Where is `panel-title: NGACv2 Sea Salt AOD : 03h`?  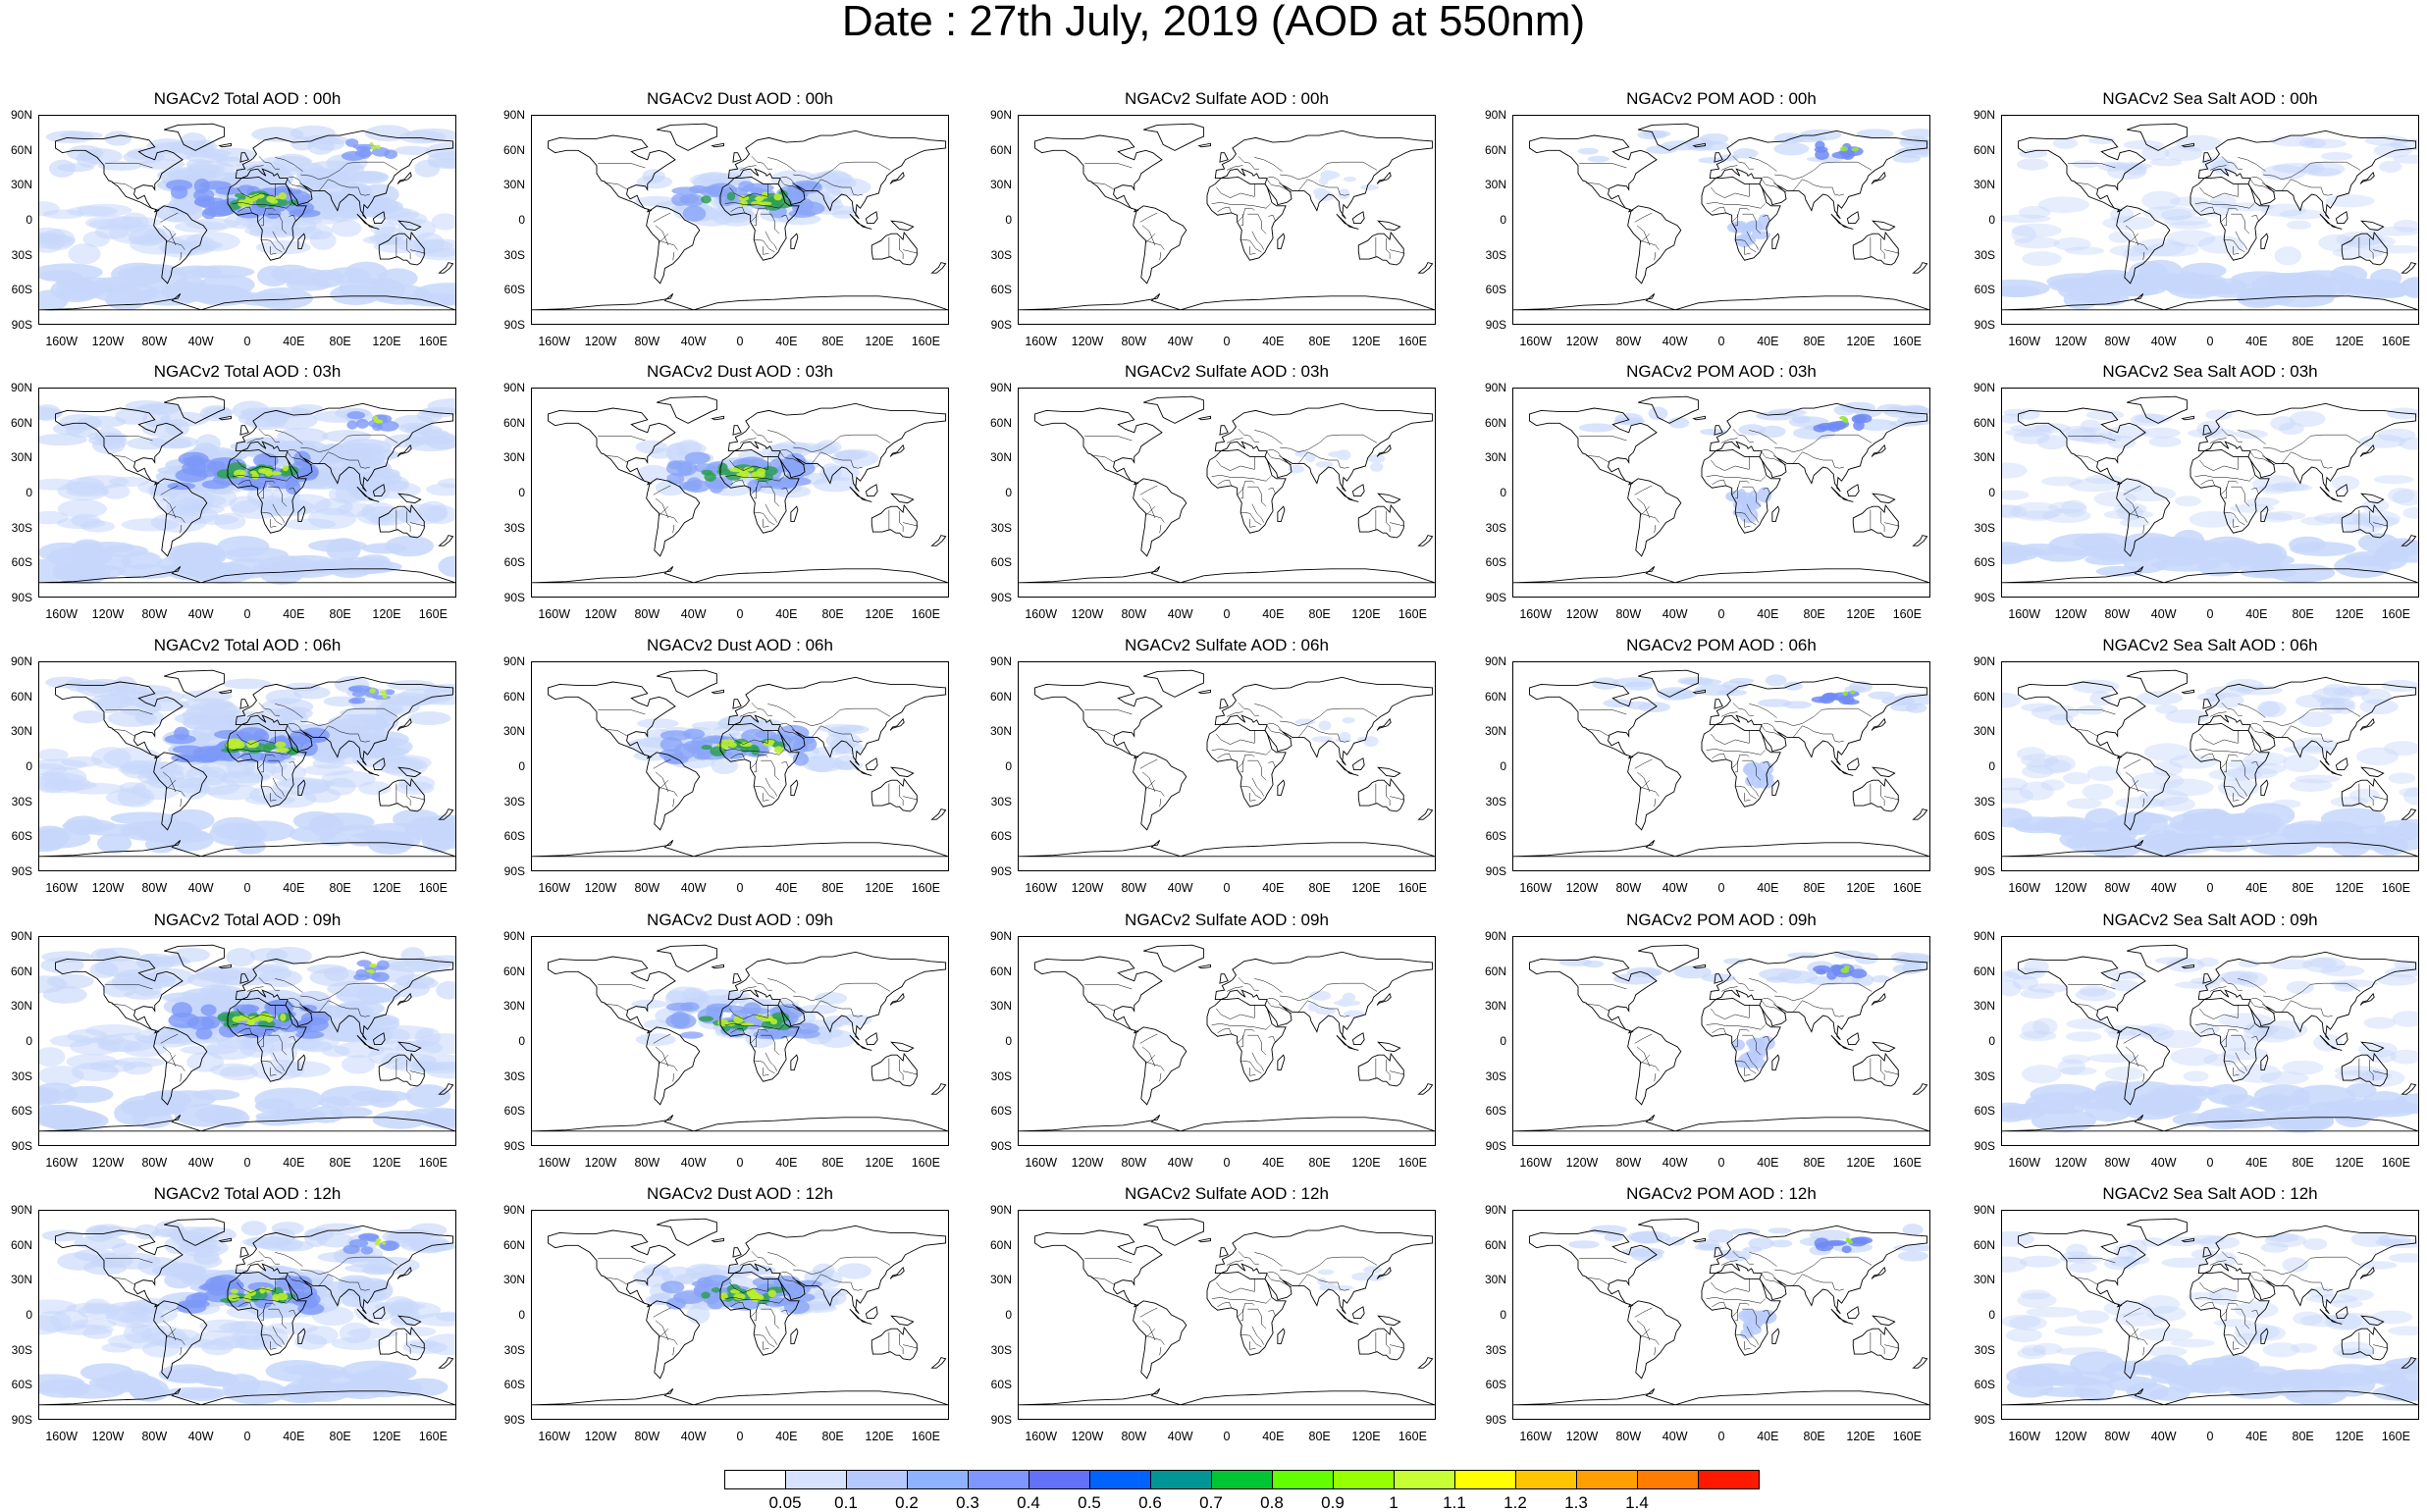 panel-title: NGACv2 Sea Salt AOD : 03h is located at coordinates (2210, 371).